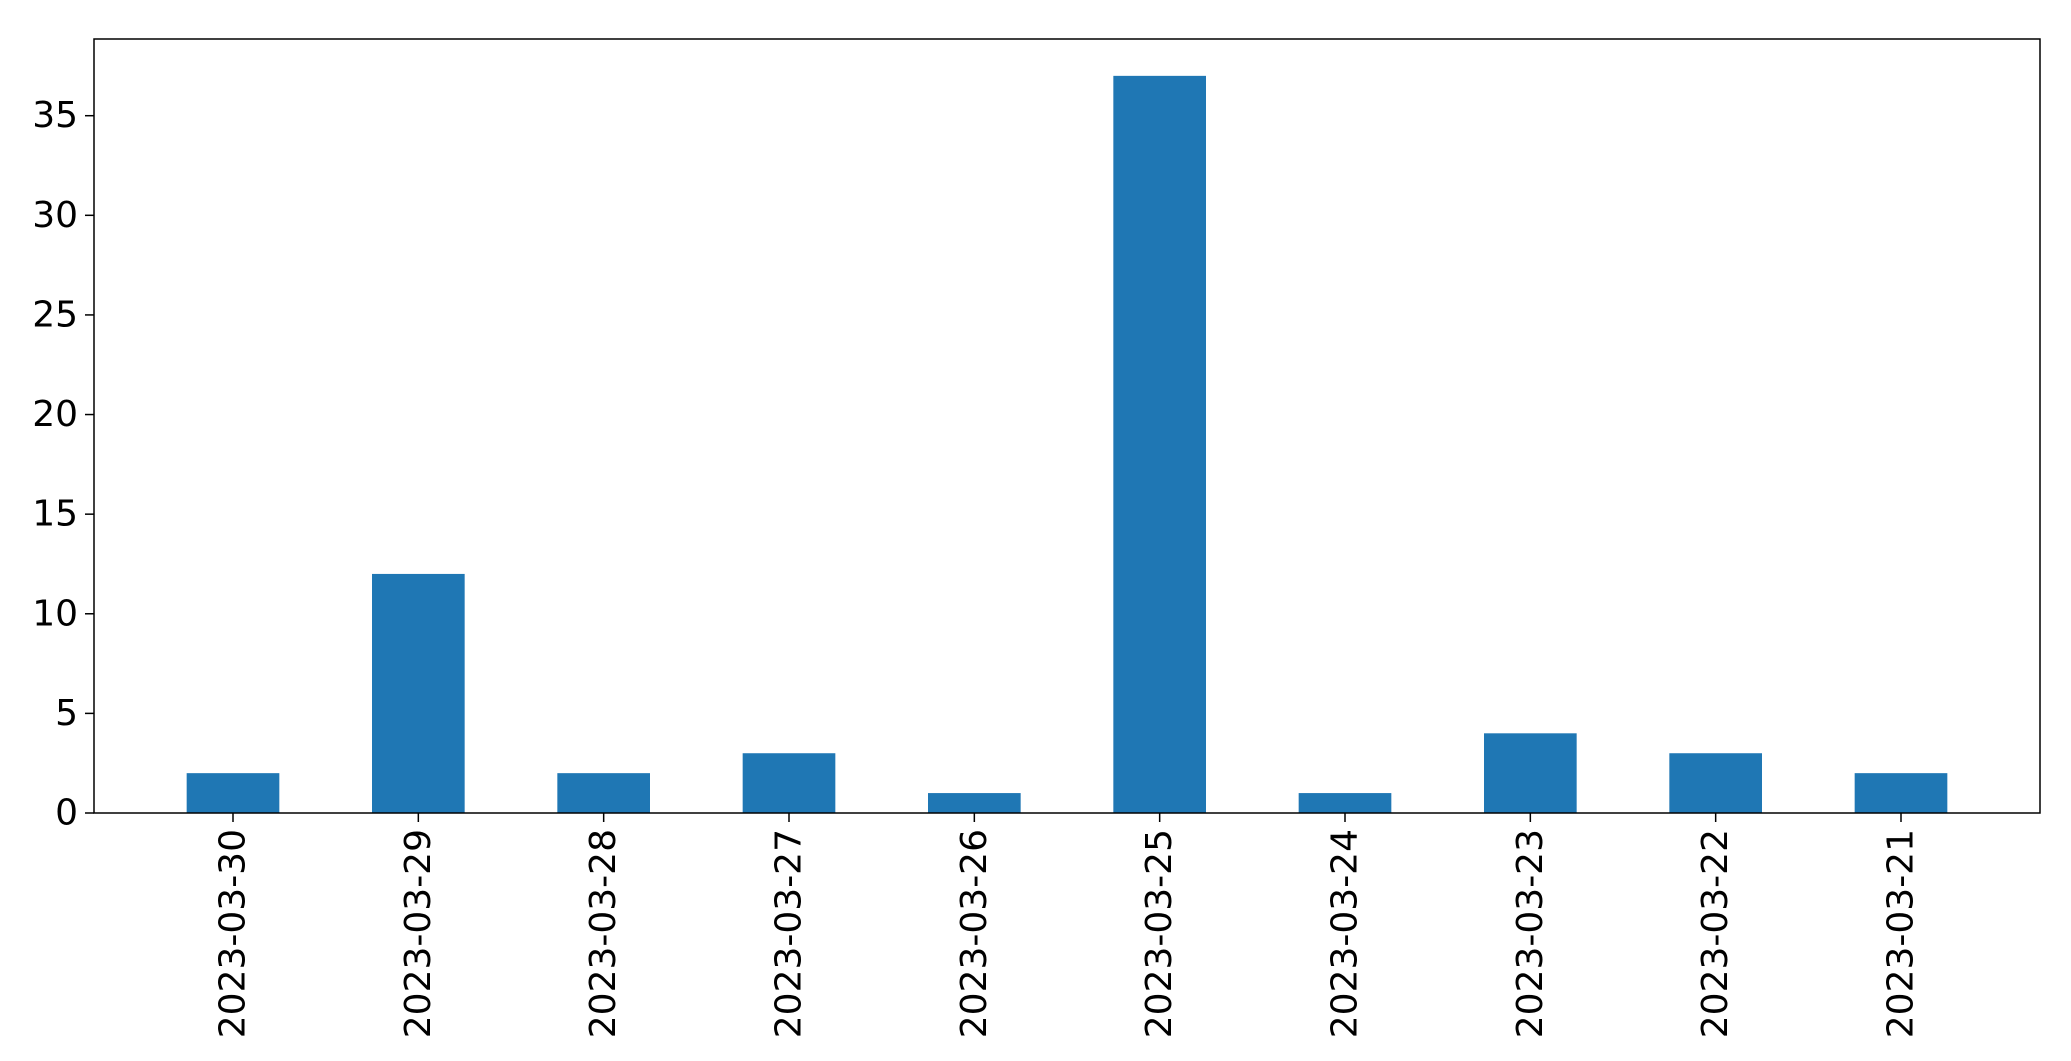 The width and height of the screenshot is (2071, 1061). Describe the element at coordinates (66, 813) in the screenshot. I see `y-tick-label: 0` at that location.